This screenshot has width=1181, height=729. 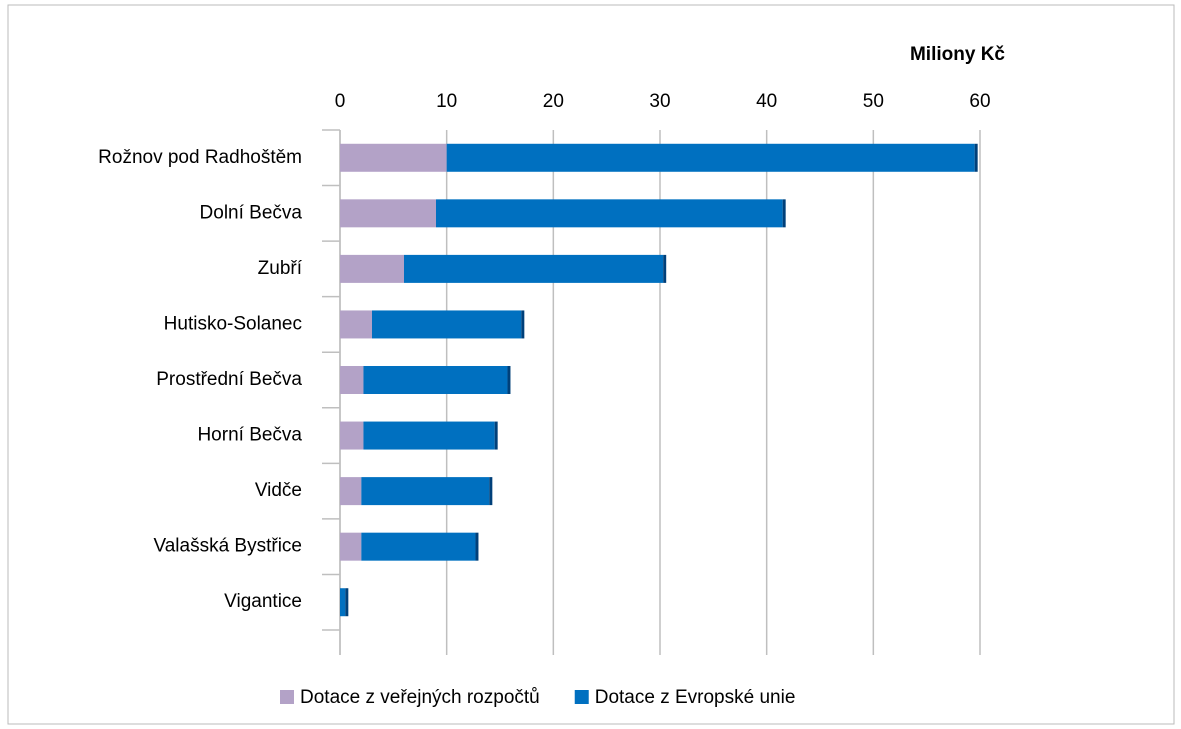 I want to click on y-tick-label: Vidče, so click(x=278, y=490).